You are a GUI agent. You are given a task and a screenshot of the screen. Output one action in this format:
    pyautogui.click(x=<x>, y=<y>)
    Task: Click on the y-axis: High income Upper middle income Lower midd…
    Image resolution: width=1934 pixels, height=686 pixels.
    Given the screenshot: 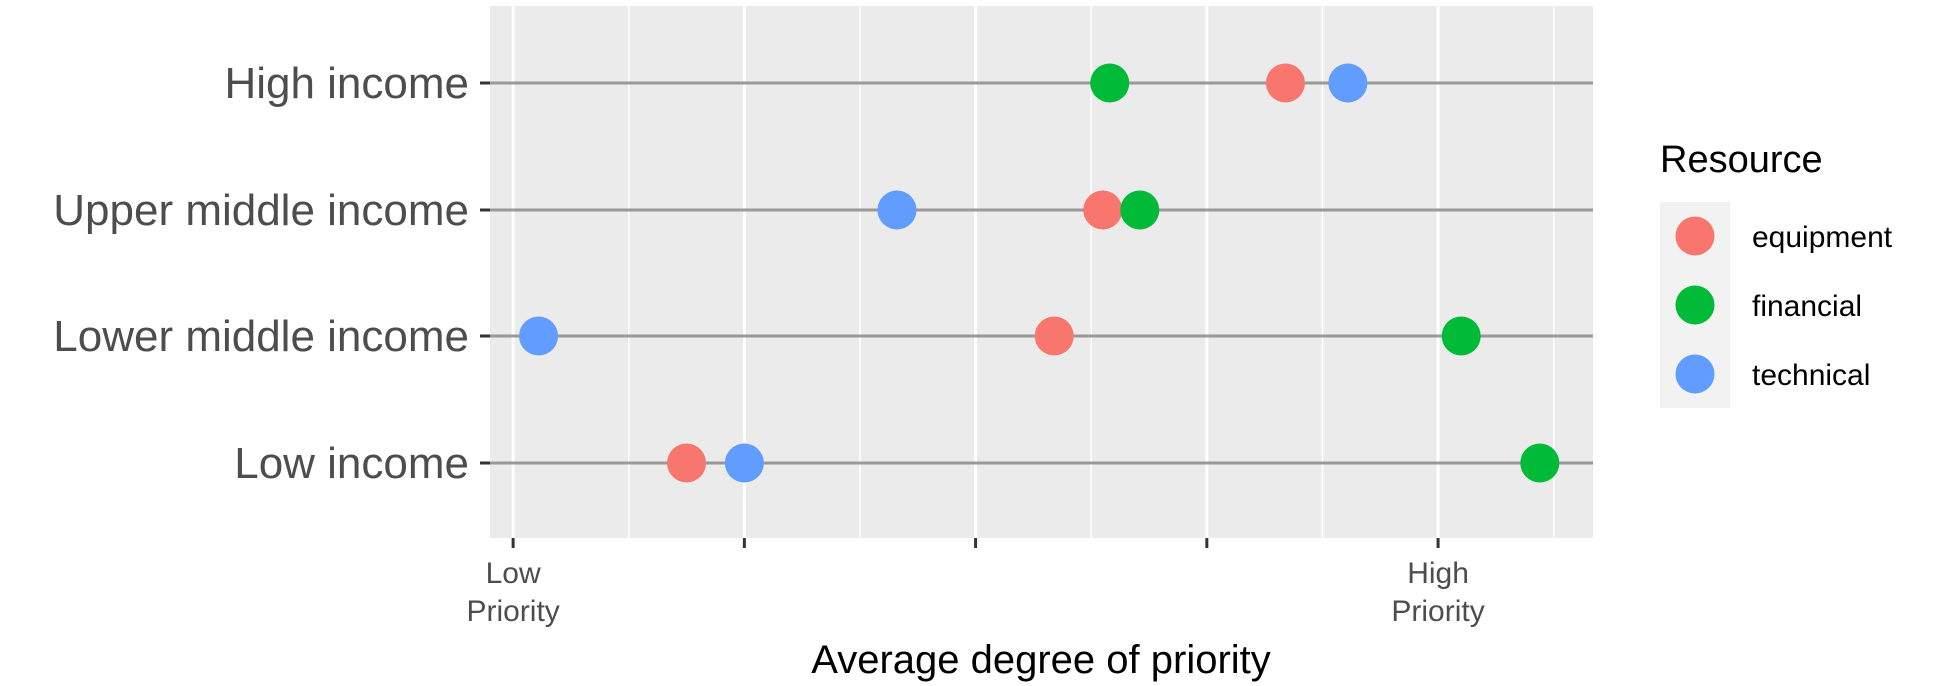 What is the action you would take?
    pyautogui.click(x=271, y=273)
    